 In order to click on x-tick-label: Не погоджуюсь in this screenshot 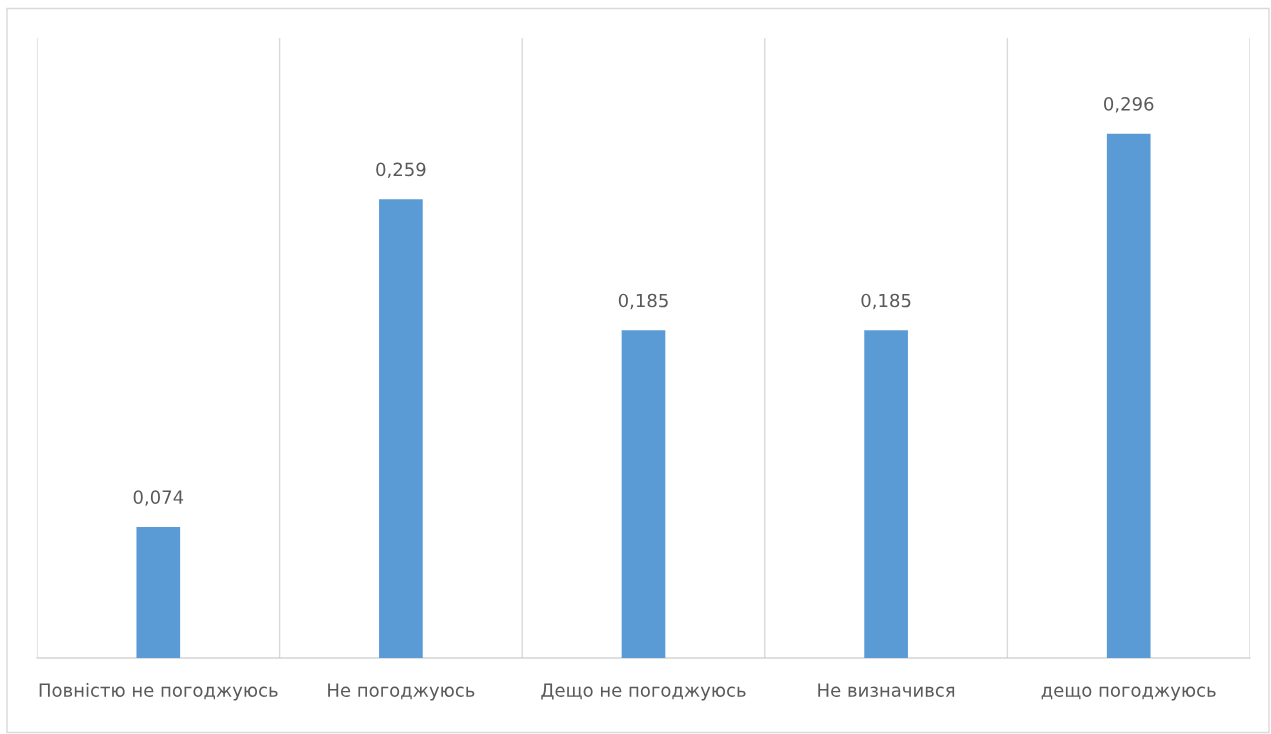, I will do `click(401, 692)`.